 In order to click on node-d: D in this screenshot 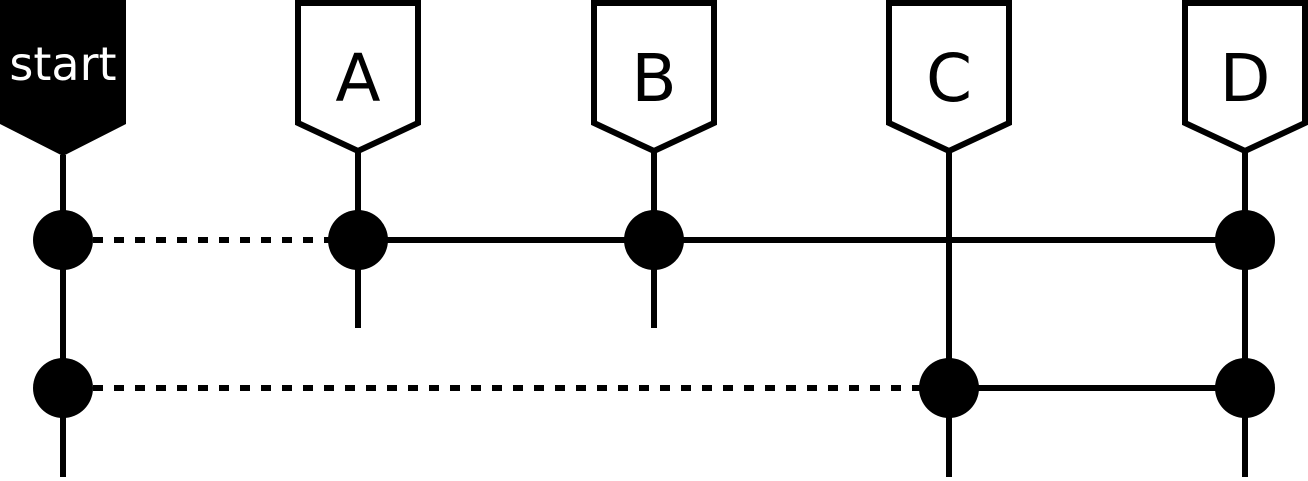, I will do `click(1245, 77)`.